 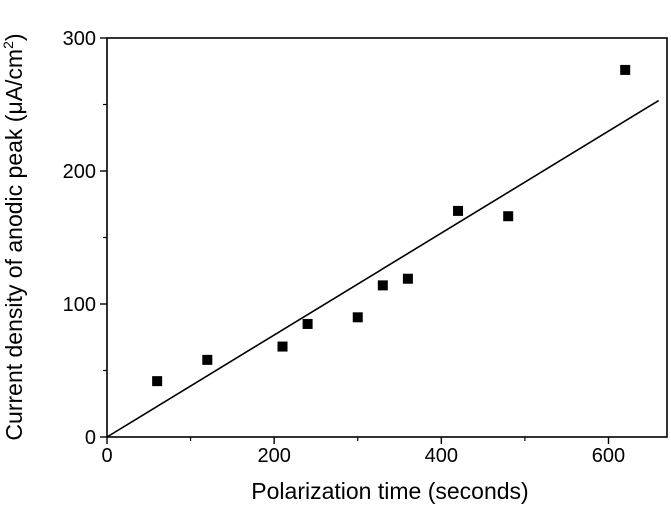 What do you see at coordinates (90, 438) in the screenshot?
I see `y-tick-label: 0` at bounding box center [90, 438].